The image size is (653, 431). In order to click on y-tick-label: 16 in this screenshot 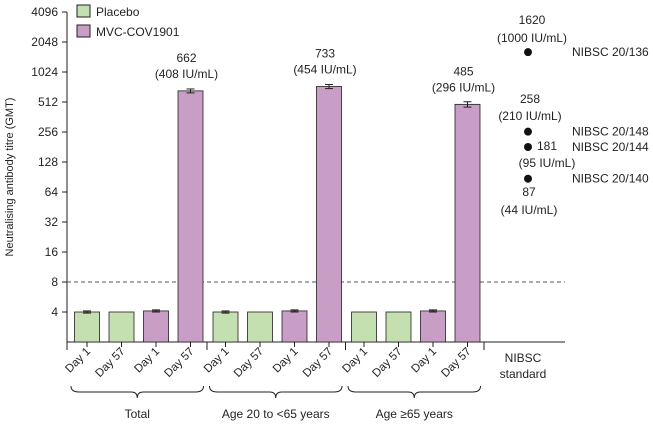, I will do `click(52, 252)`.